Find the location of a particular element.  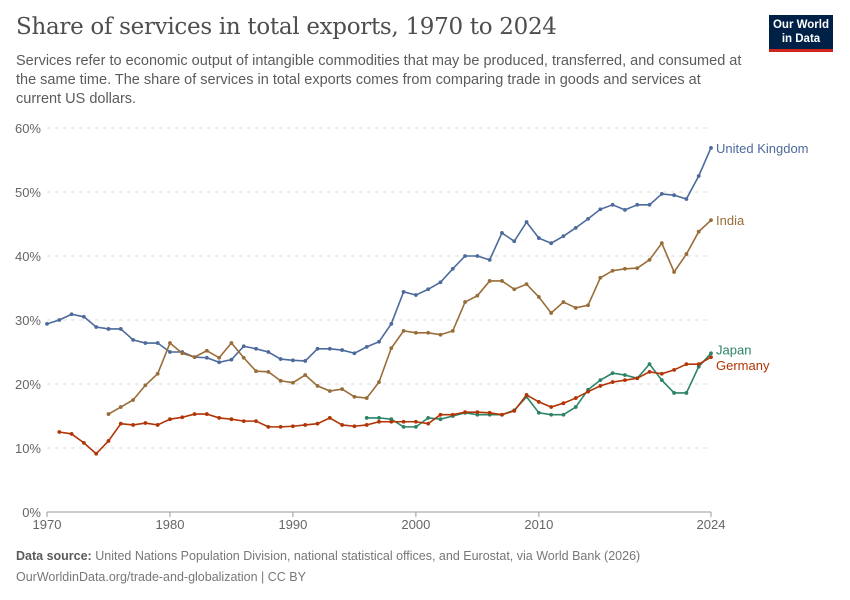

y-tick-label: 10% is located at coordinates (28, 448).